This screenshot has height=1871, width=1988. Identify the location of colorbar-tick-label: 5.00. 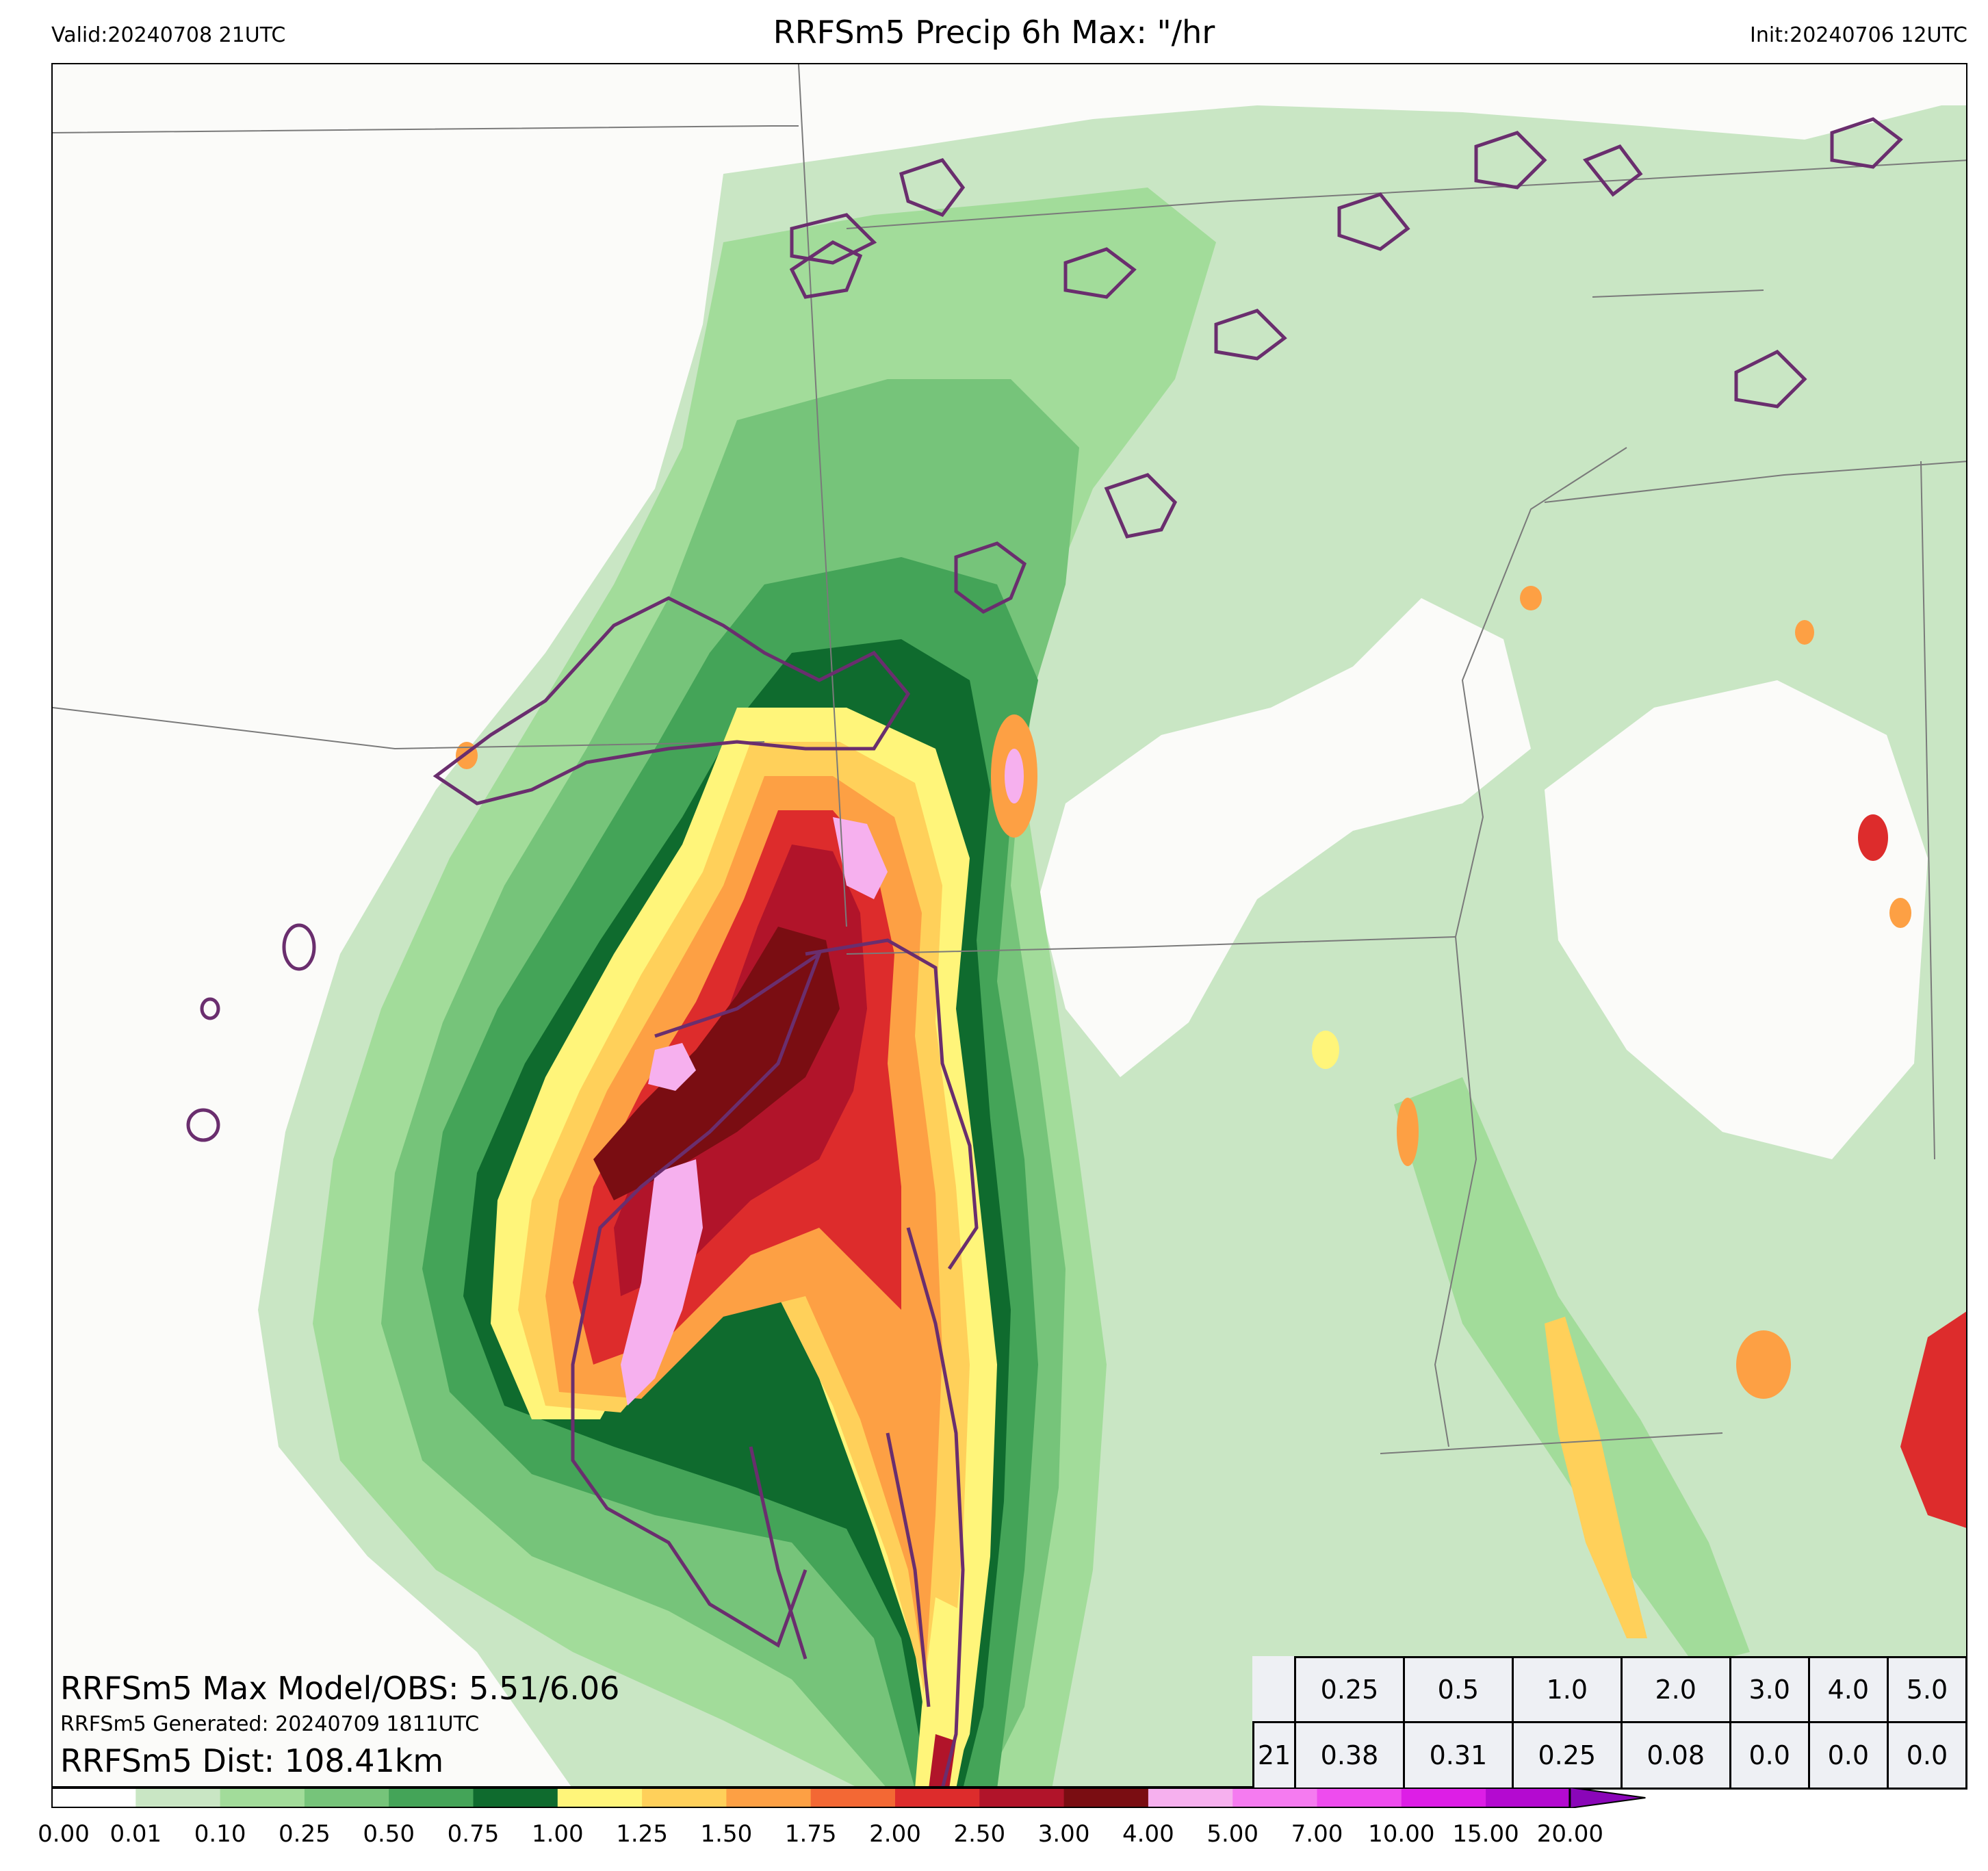
(1232, 1834).